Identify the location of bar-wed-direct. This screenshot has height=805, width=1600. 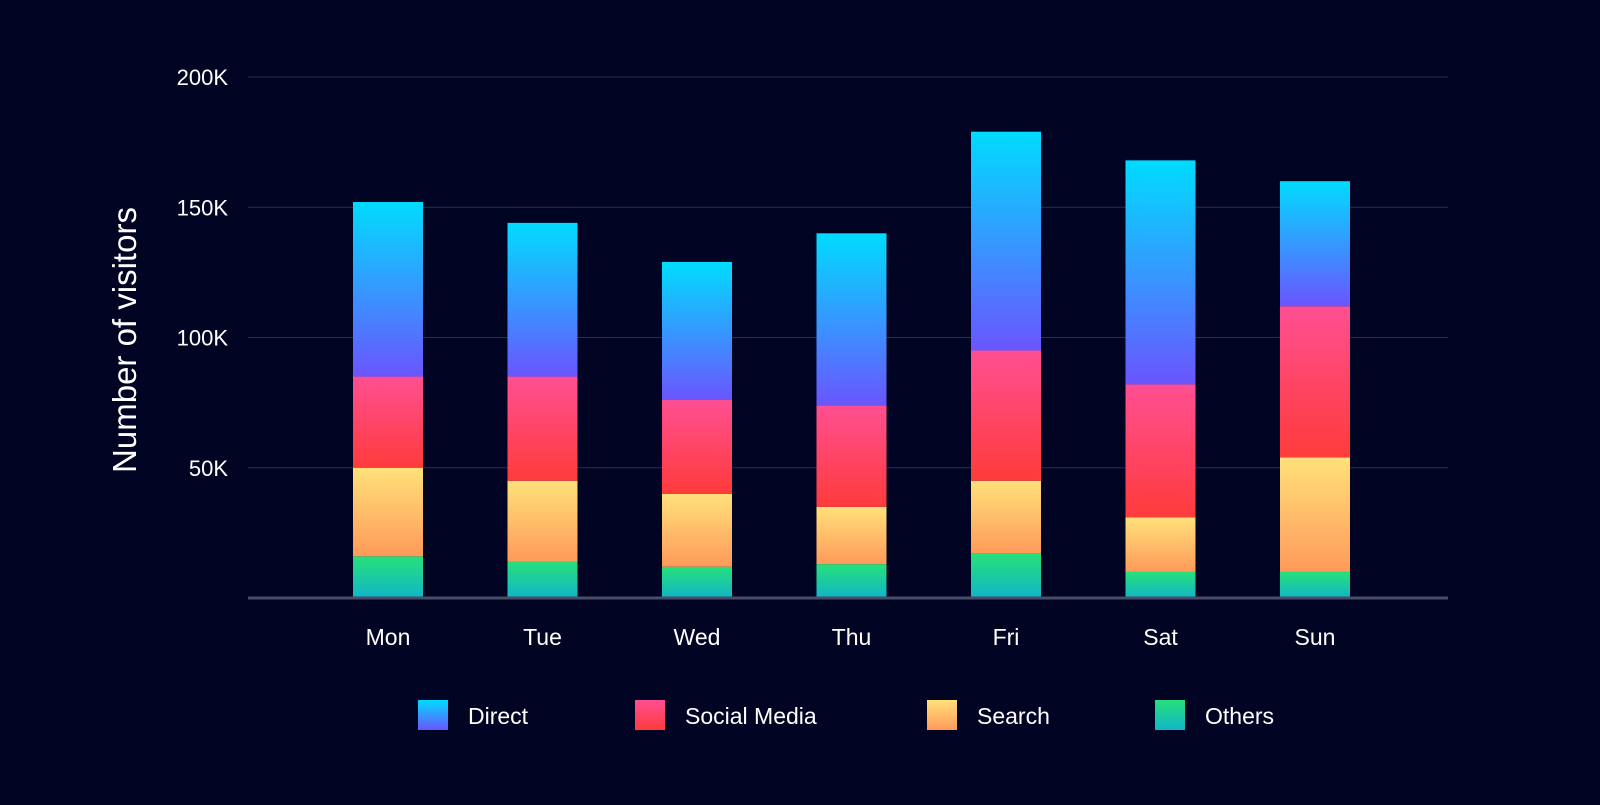
(697, 331).